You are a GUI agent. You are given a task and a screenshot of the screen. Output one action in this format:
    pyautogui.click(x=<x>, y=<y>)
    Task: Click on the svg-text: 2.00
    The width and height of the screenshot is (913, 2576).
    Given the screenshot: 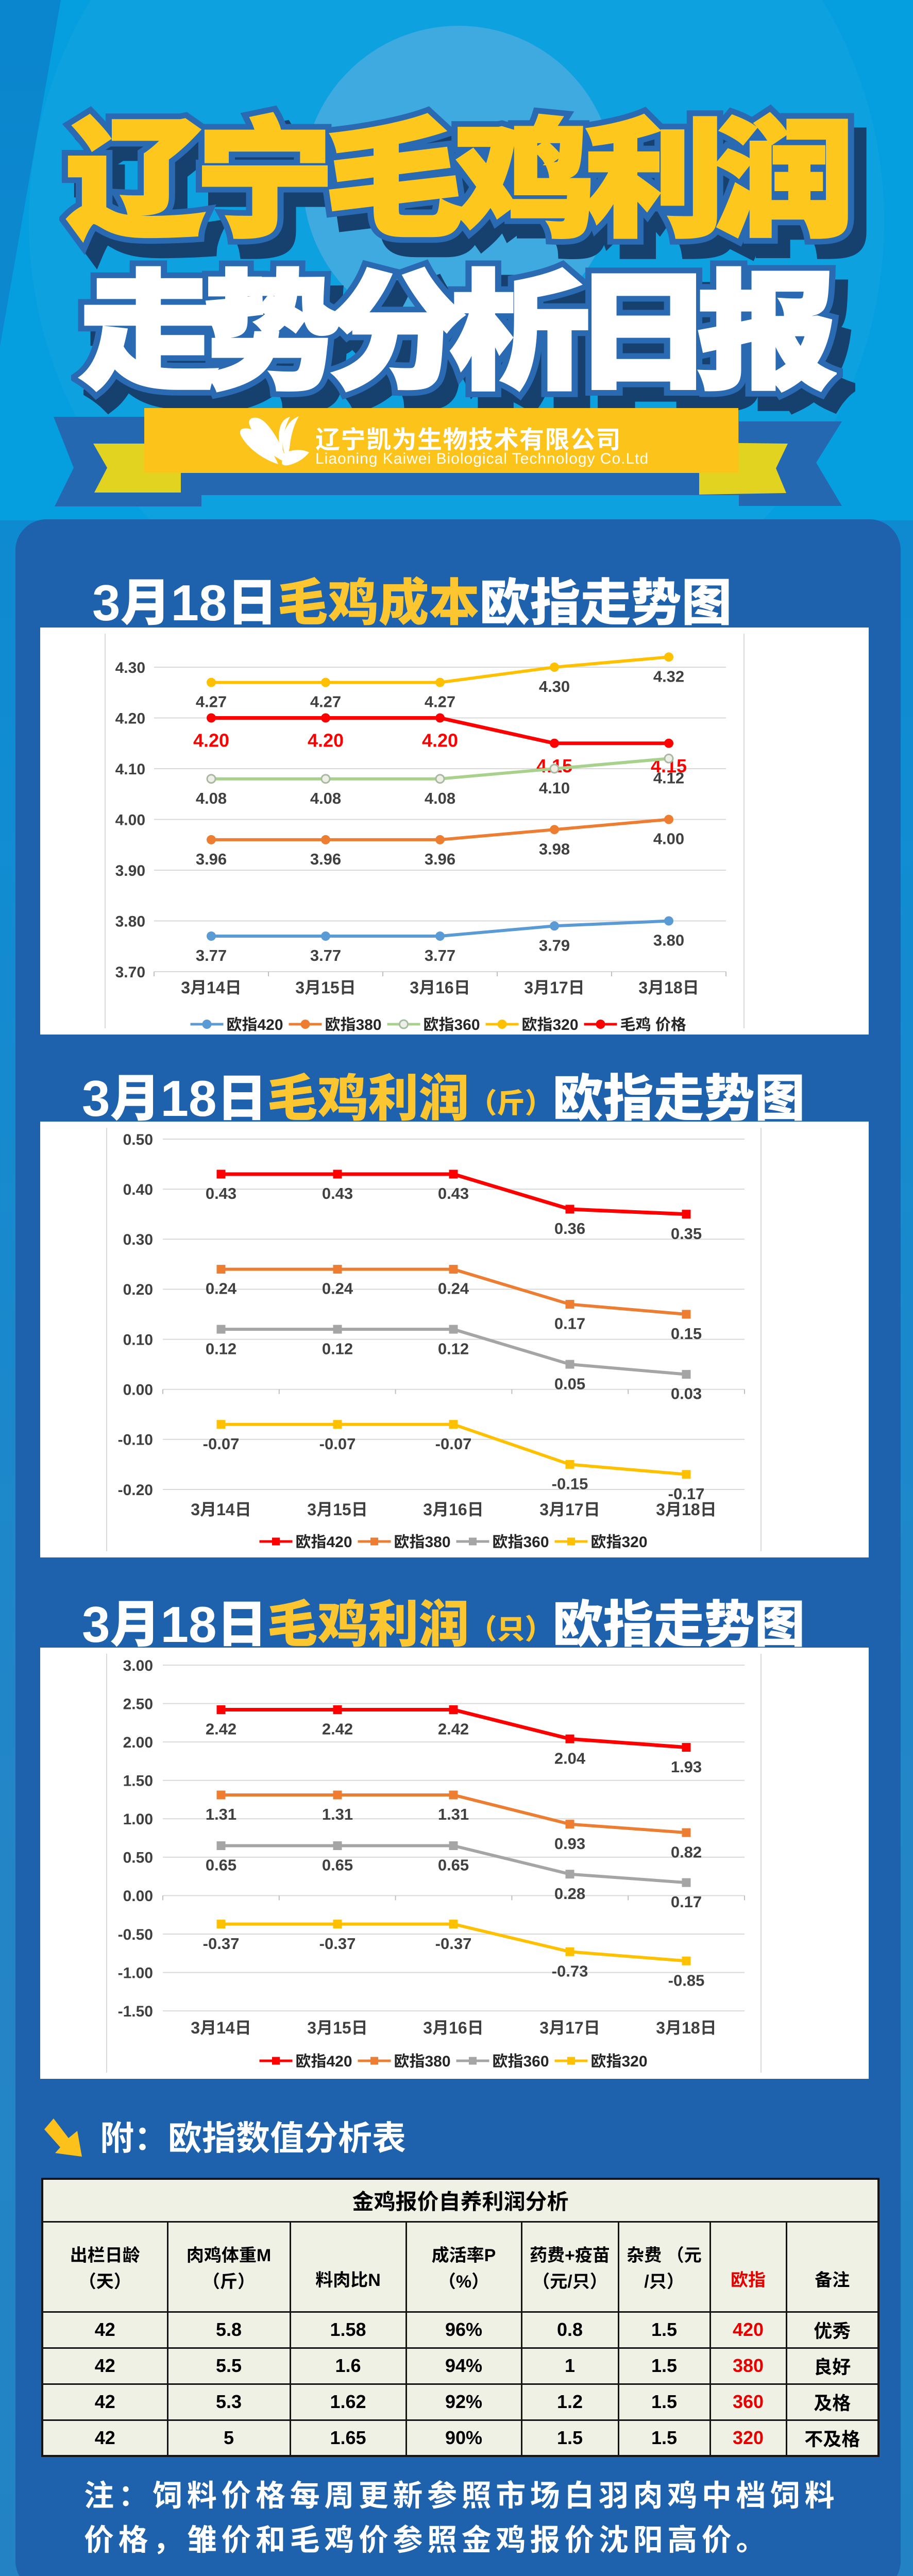 What is the action you would take?
    pyautogui.click(x=138, y=1742)
    